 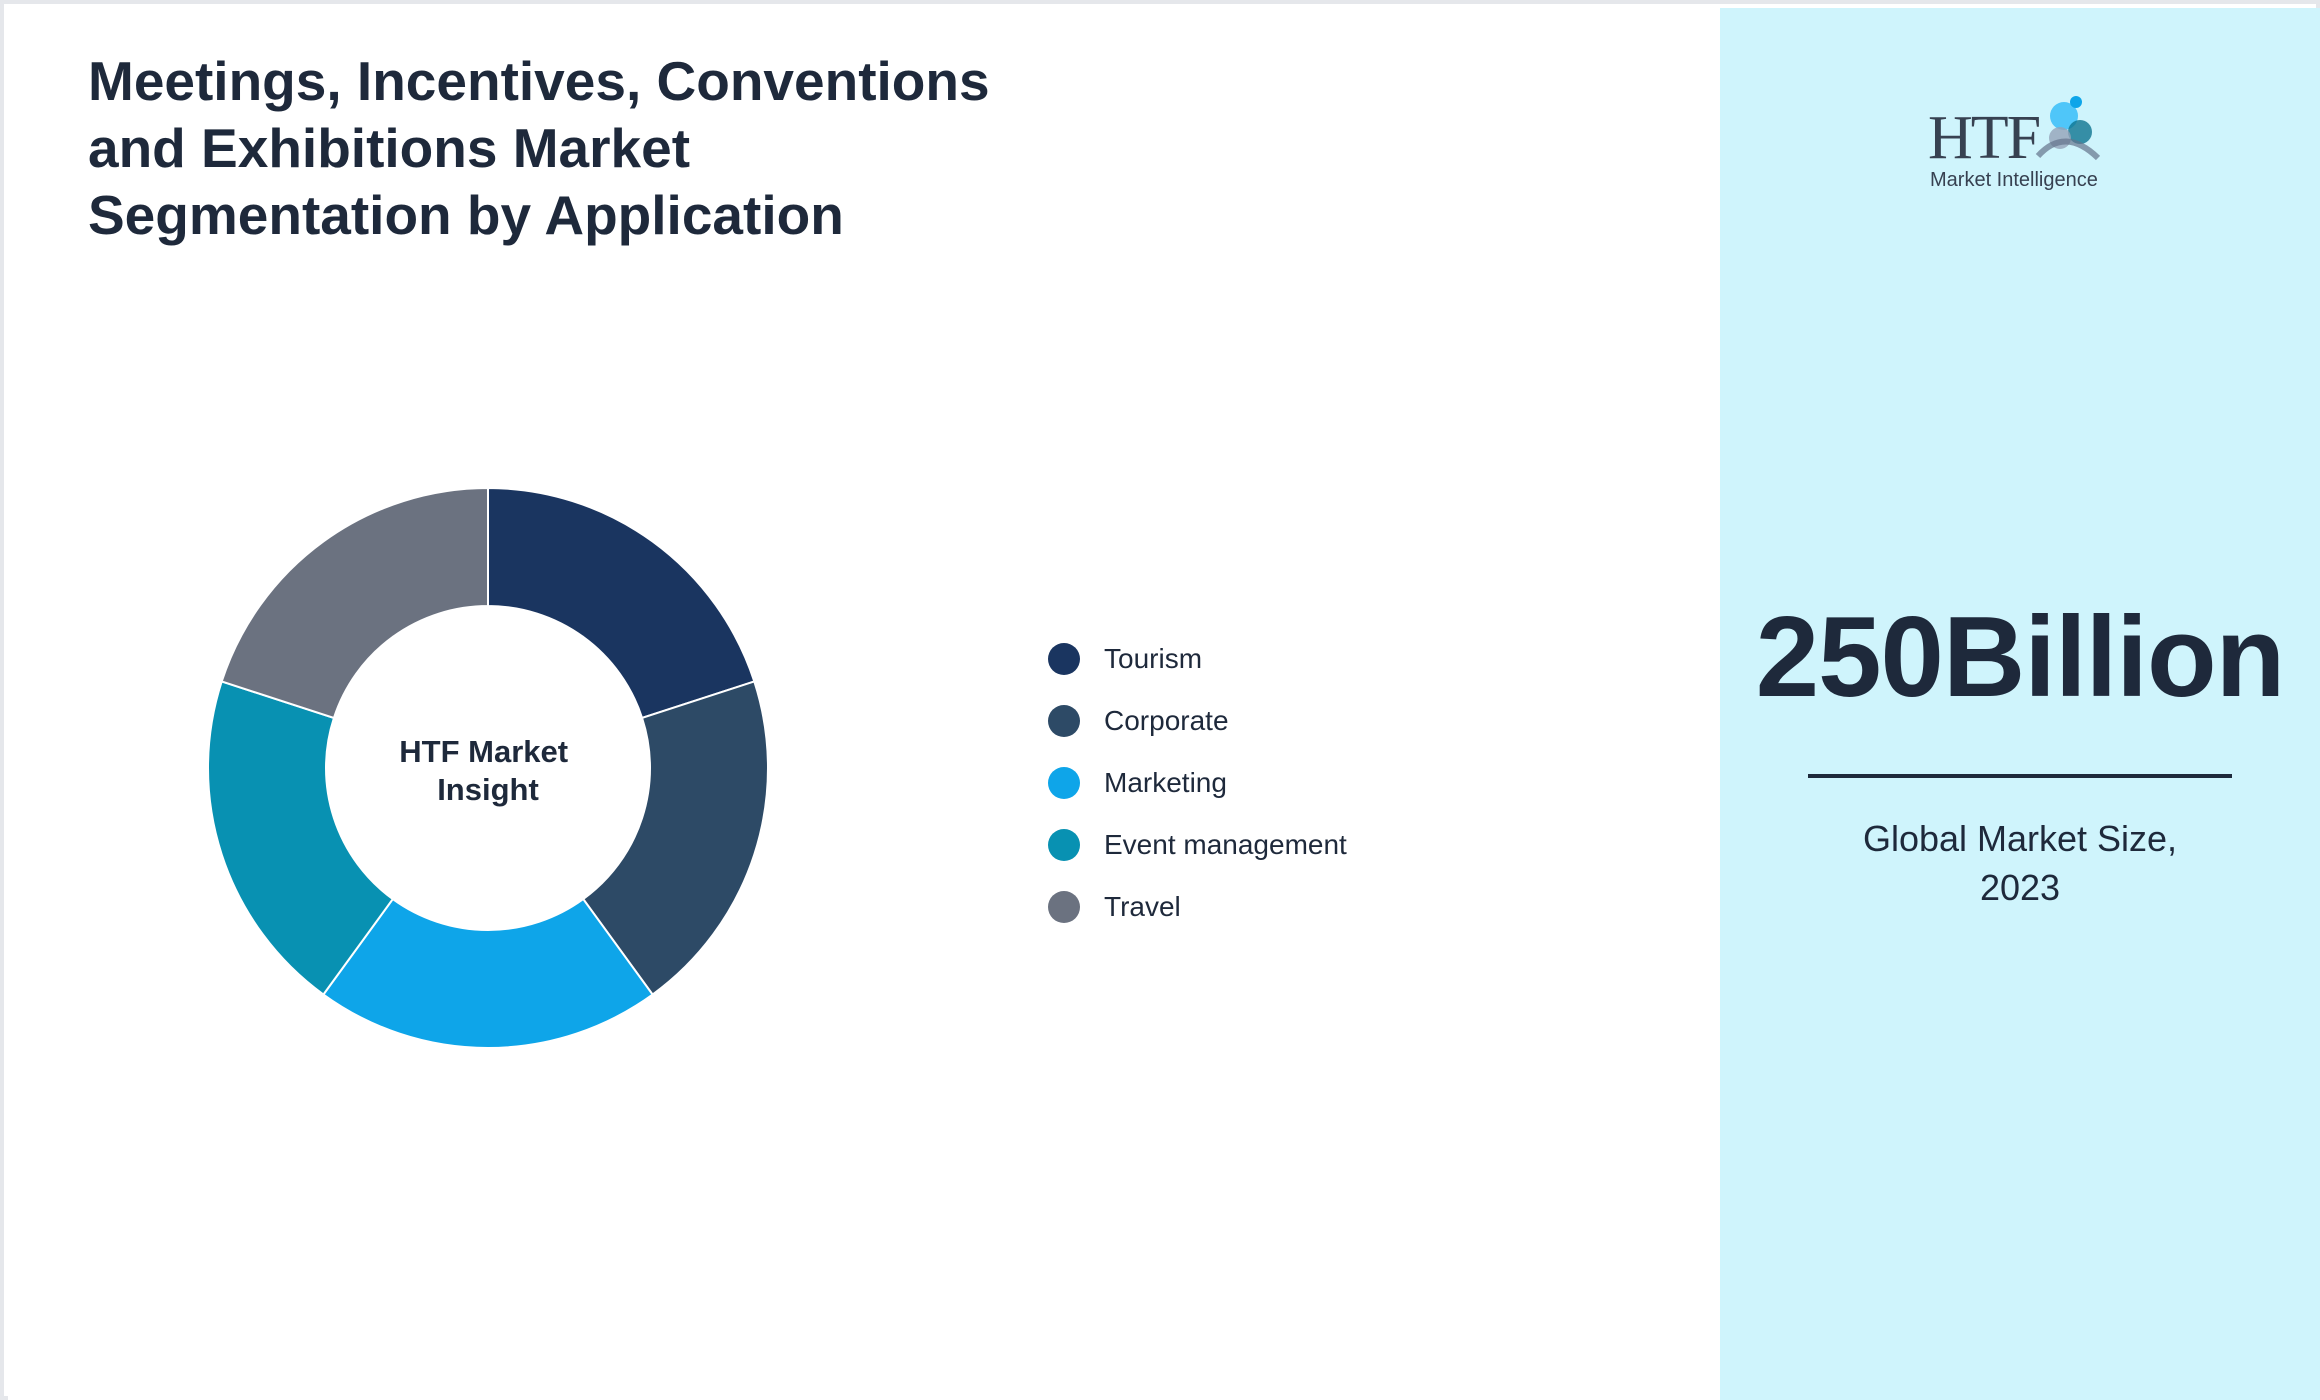 I want to click on legend-item: Tourism, so click(x=1197, y=659).